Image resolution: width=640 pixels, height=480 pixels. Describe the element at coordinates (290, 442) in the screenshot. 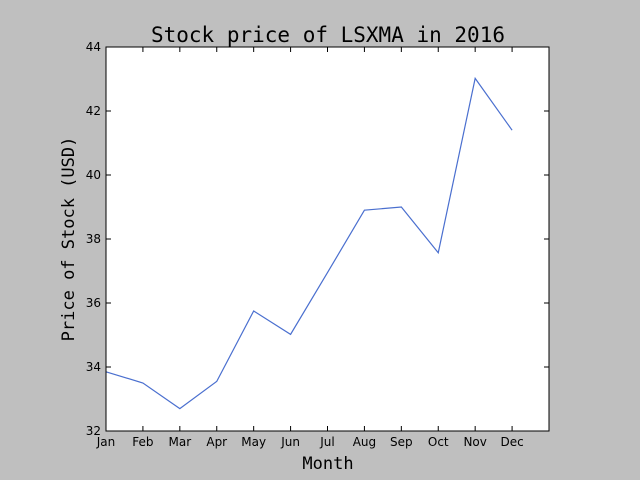

I see `x-tick-label: Jun` at that location.